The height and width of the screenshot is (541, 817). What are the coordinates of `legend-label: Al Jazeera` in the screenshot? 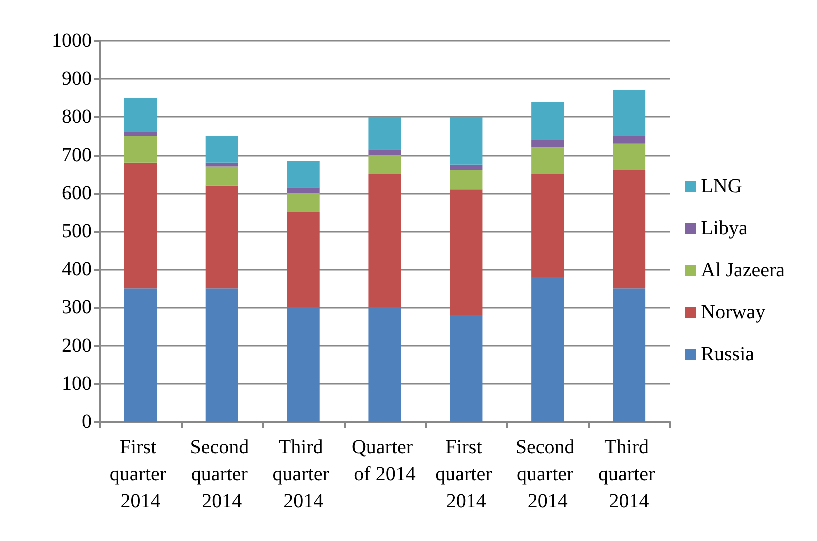 It's located at (743, 271).